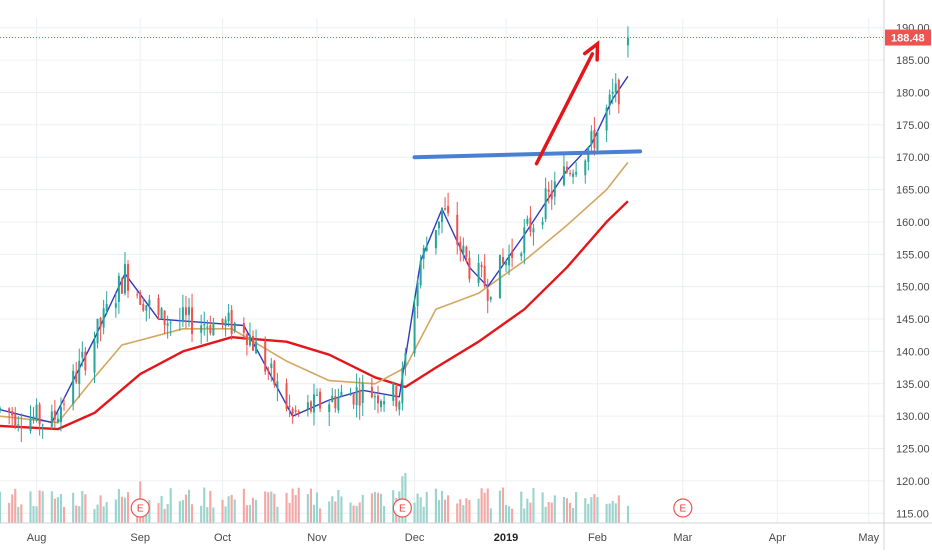 Image resolution: width=932 pixels, height=555 pixels. What do you see at coordinates (527, 154) in the screenshot?
I see `resistance-trendline` at bounding box center [527, 154].